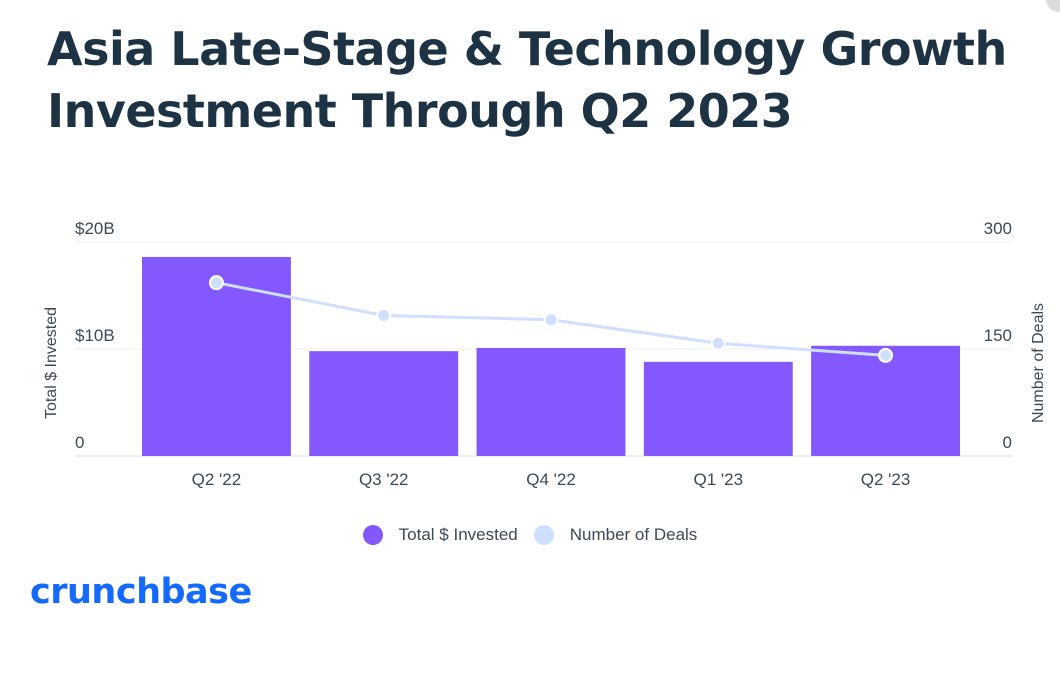 Image resolution: width=1060 pixels, height=675 pixels. What do you see at coordinates (420, 111) in the screenshot?
I see `chart-title-line-2: Investment Through Q2 2023` at bounding box center [420, 111].